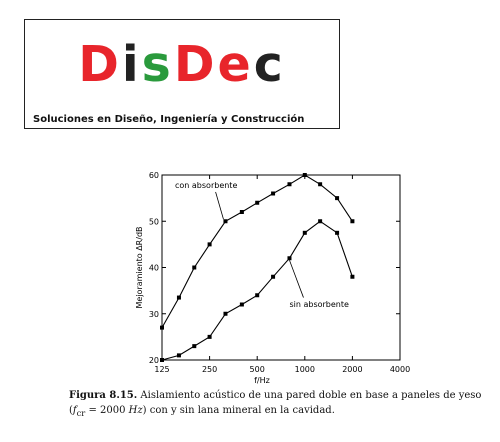 This screenshot has height=442, width=500. Describe the element at coordinates (81, 413) in the screenshot. I see `caption-formula-sub: cr` at that location.